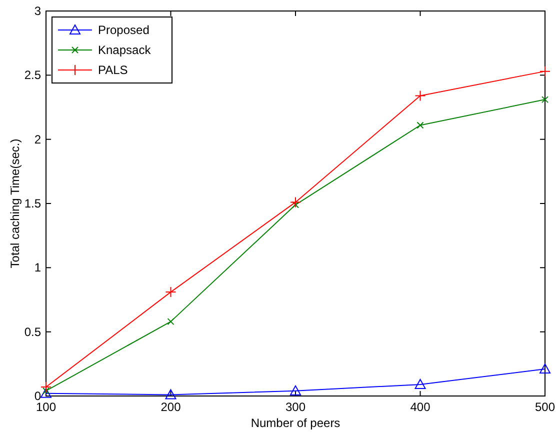 This screenshot has height=436, width=560. Describe the element at coordinates (420, 407) in the screenshot. I see `x-tick-label: 400` at that location.